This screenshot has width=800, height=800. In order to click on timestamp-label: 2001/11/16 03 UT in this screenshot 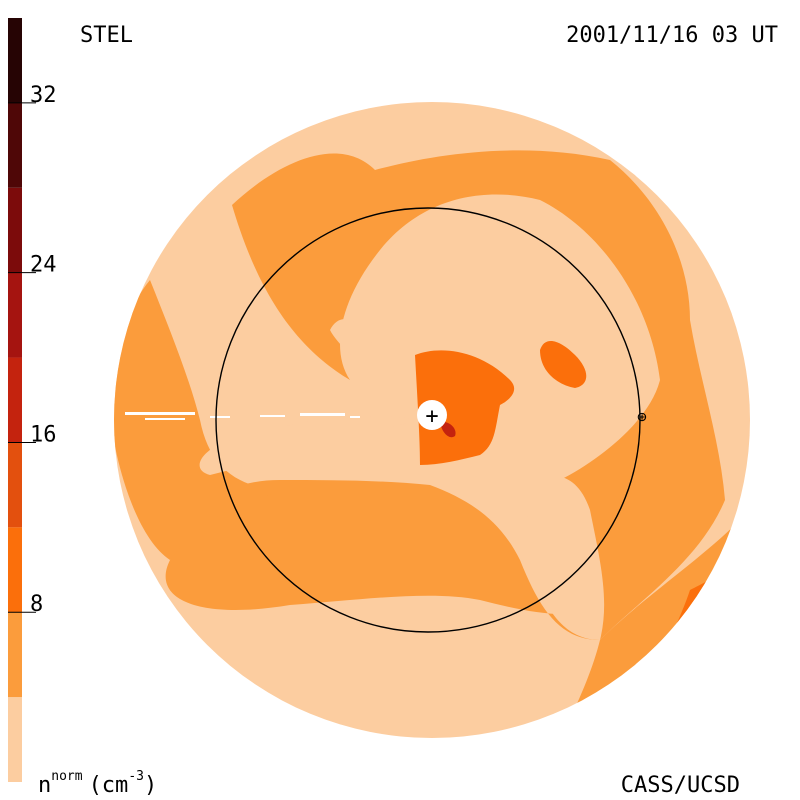, I will do `click(672, 35)`.